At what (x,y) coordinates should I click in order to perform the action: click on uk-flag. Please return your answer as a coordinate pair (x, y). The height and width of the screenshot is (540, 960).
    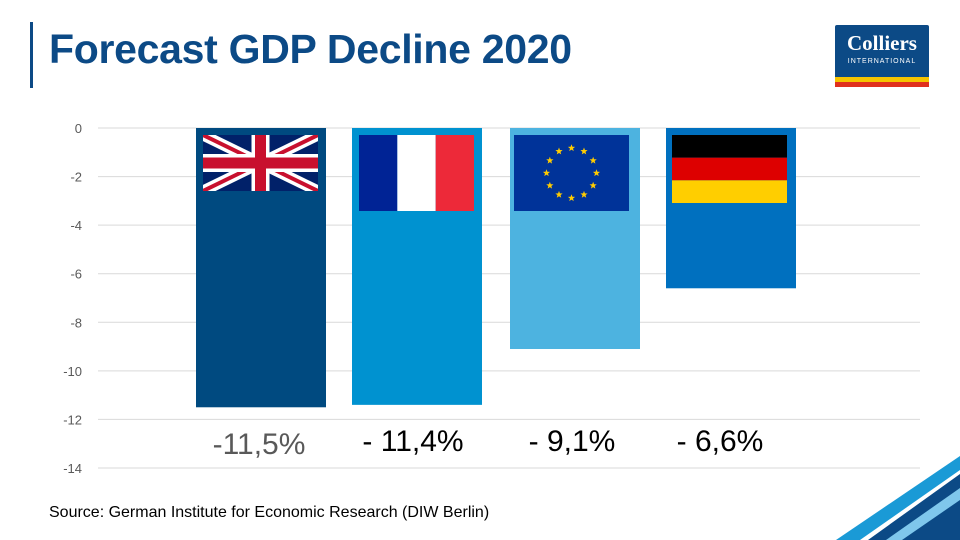
    Looking at the image, I should click on (260, 163).